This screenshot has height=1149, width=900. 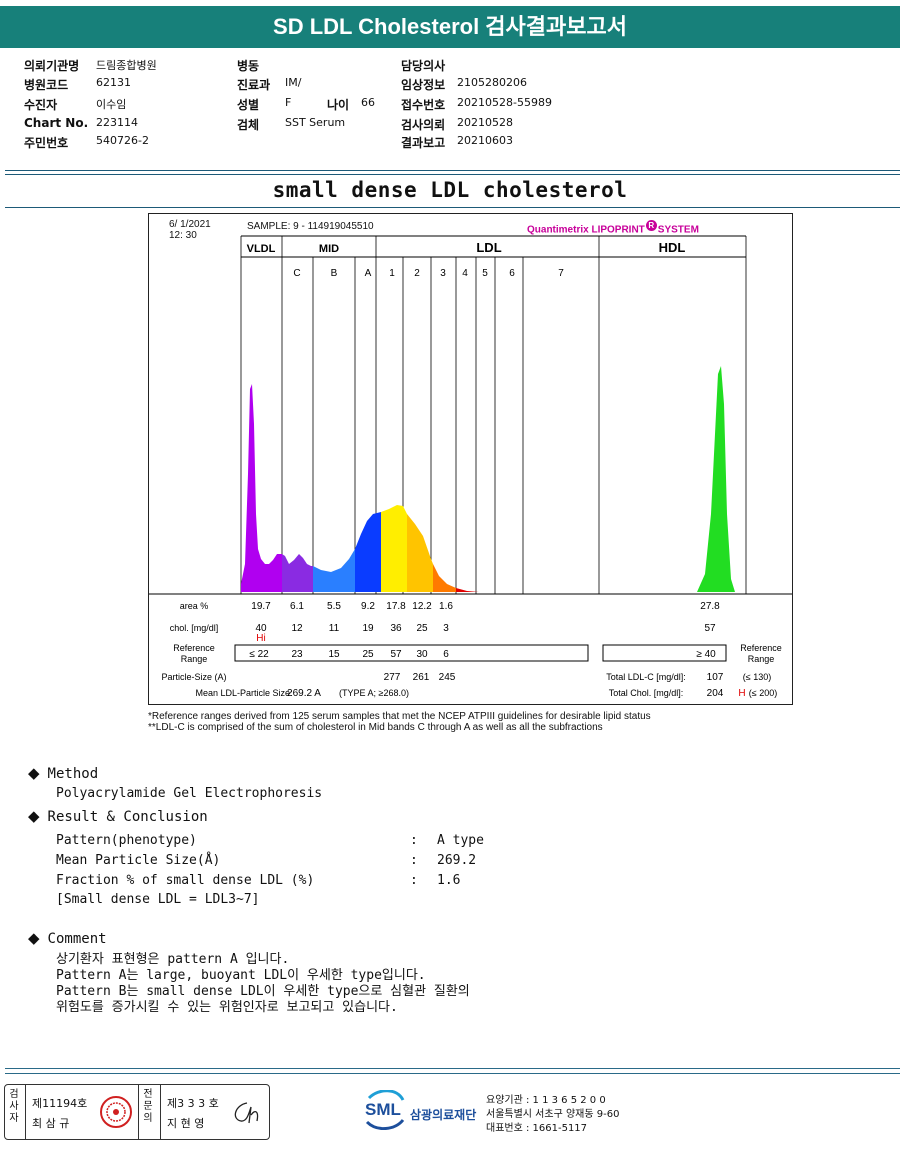 I want to click on band-label-5: 5, so click(x=485, y=273).